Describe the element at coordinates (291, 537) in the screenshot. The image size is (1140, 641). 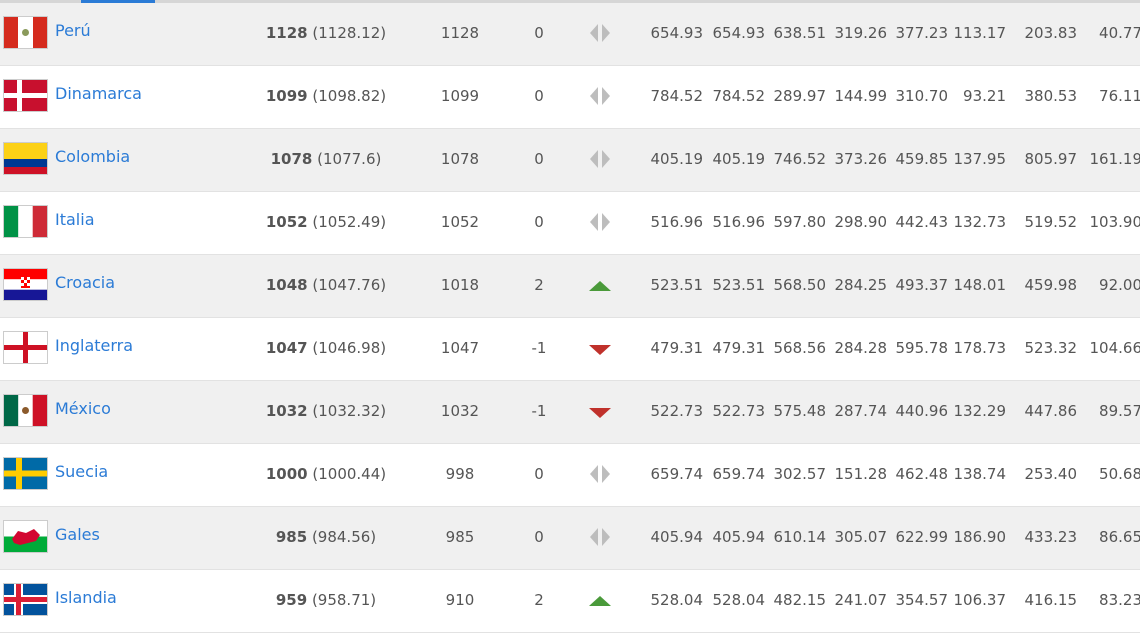
I see `points-rounded: 985` at that location.